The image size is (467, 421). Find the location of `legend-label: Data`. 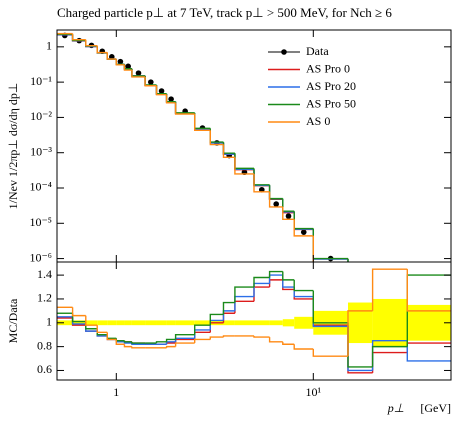

legend-label: Data is located at coordinates (317, 51).